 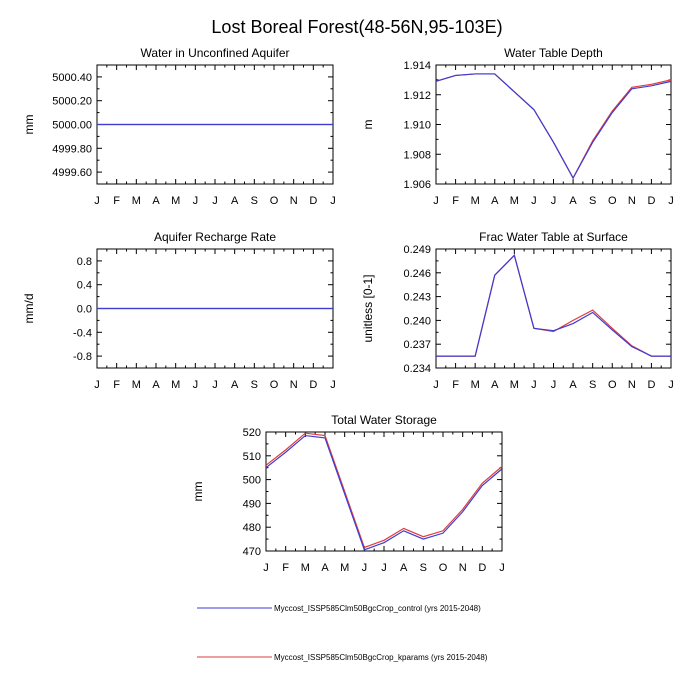 What do you see at coordinates (417, 250) in the screenshot?
I see `y-tick-label: 0.249` at bounding box center [417, 250].